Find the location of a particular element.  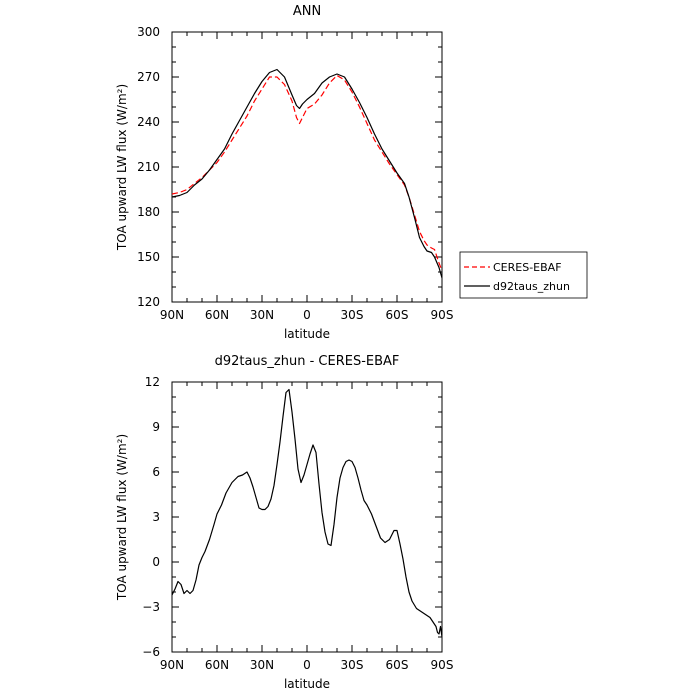

y-tick-label: 9 is located at coordinates (156, 427).